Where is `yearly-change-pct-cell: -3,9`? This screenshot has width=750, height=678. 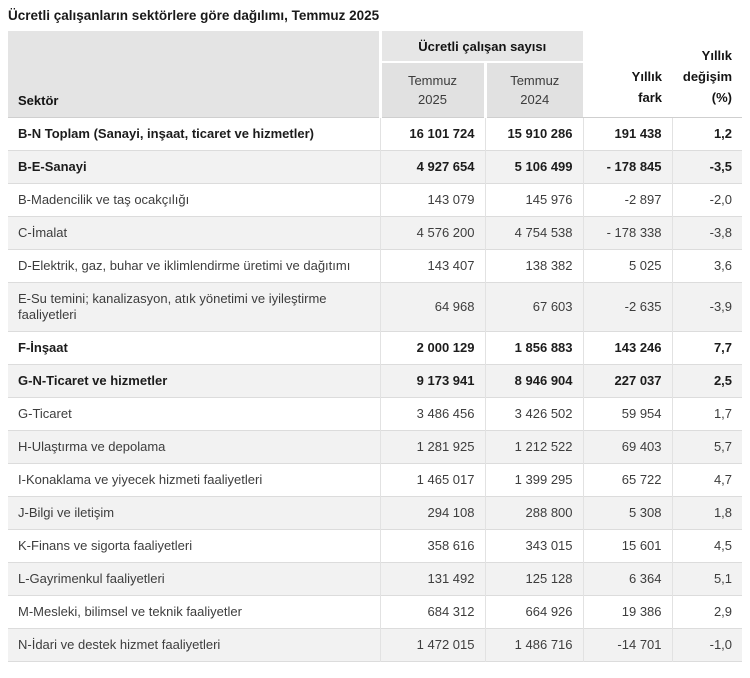
yearly-change-pct-cell: -3,9 is located at coordinates (707, 307).